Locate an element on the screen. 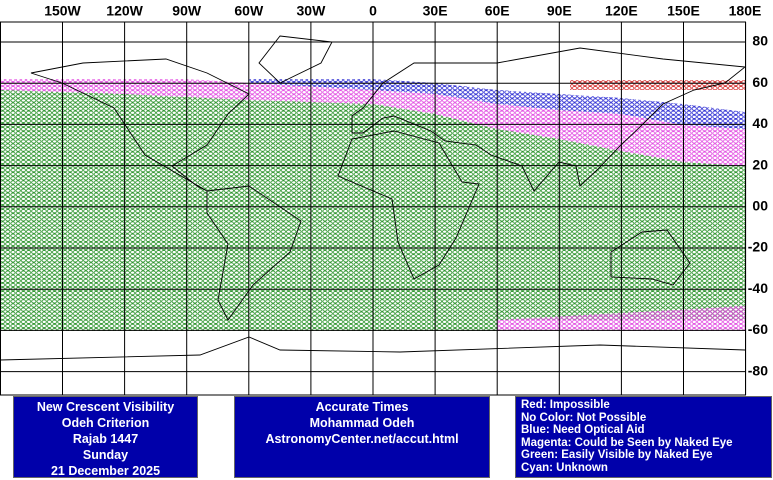 The image size is (773, 480). event-line: Odeh Criterion is located at coordinates (105, 423).